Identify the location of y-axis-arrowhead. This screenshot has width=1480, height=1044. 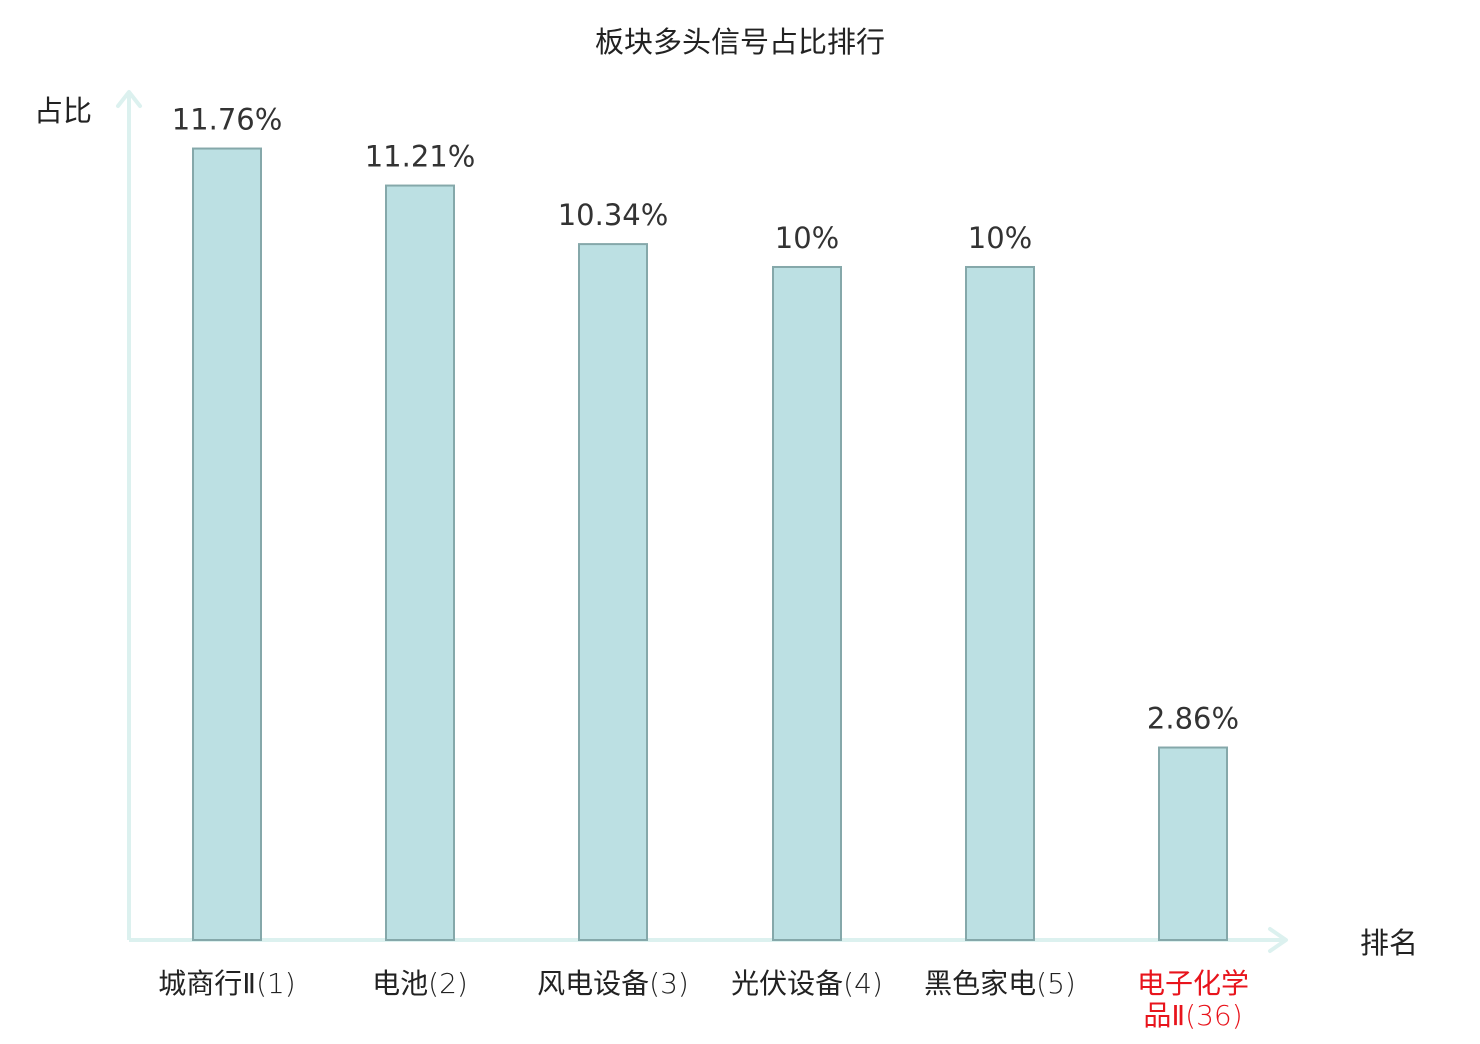
(129, 99).